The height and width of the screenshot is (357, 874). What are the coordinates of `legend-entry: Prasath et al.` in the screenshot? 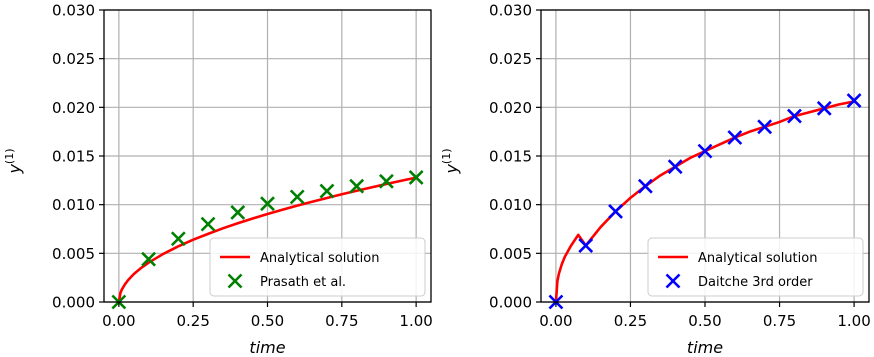 It's located at (286, 281).